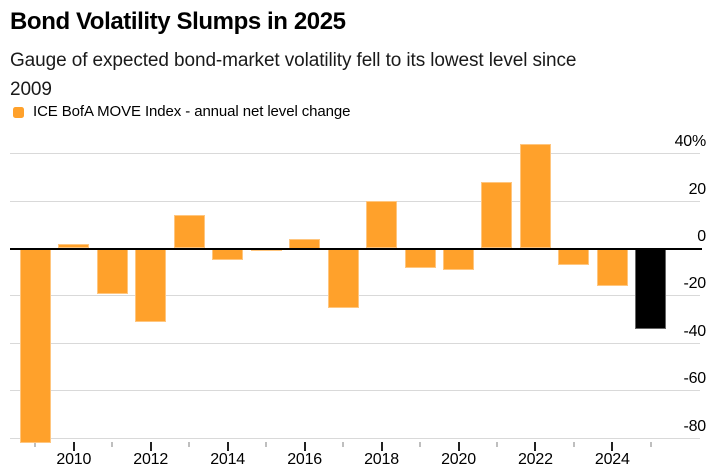 The image size is (715, 476). What do you see at coordinates (535, 196) in the screenshot?
I see `bar-2022` at bounding box center [535, 196].